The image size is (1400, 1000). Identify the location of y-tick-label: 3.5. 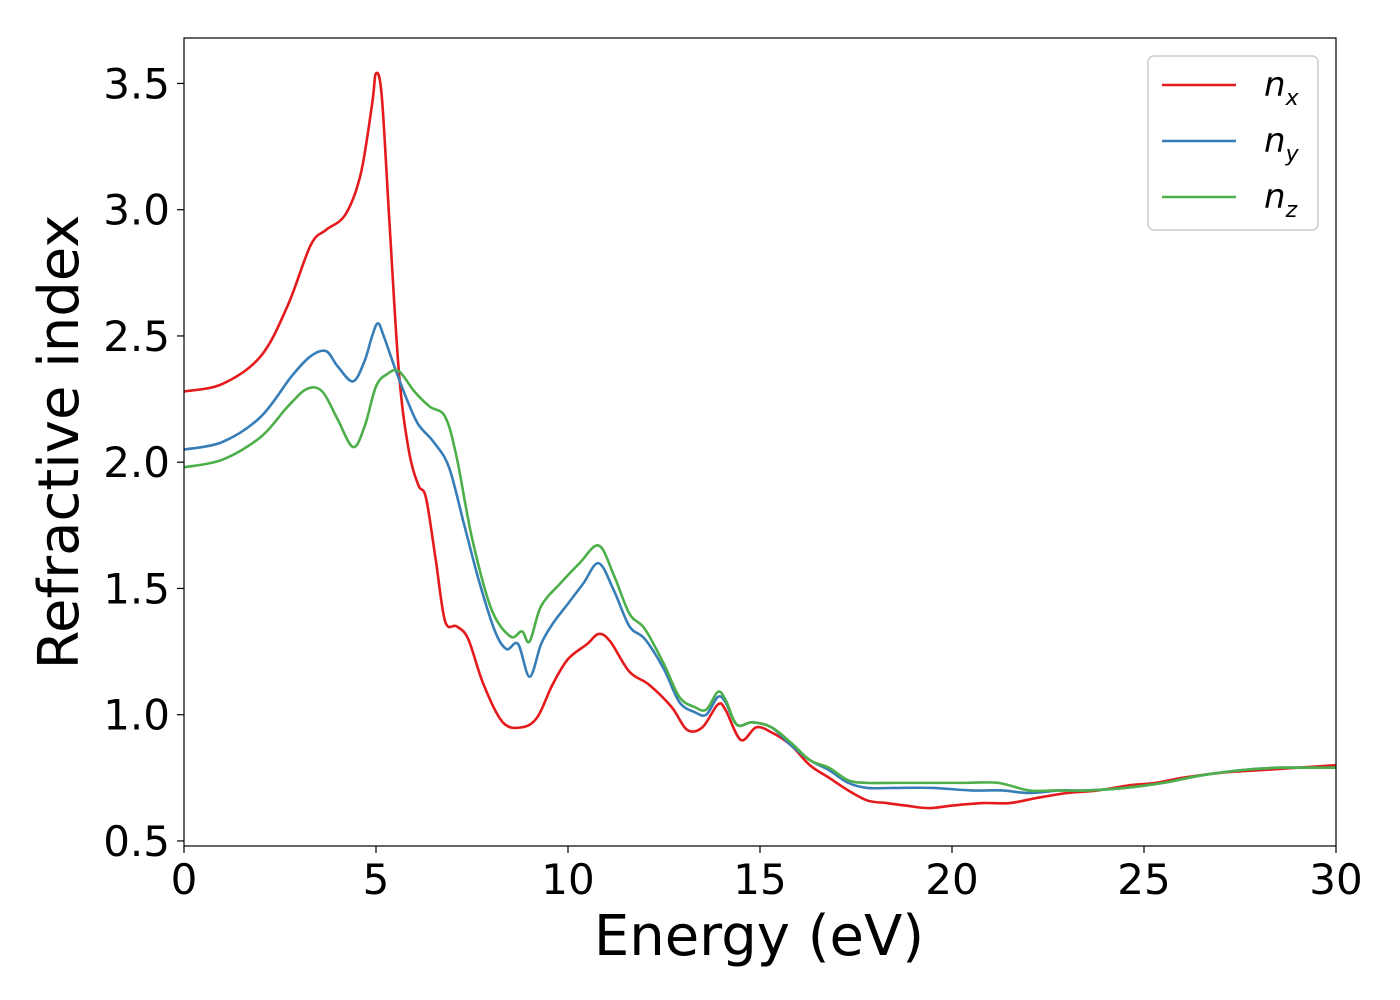
(136, 83).